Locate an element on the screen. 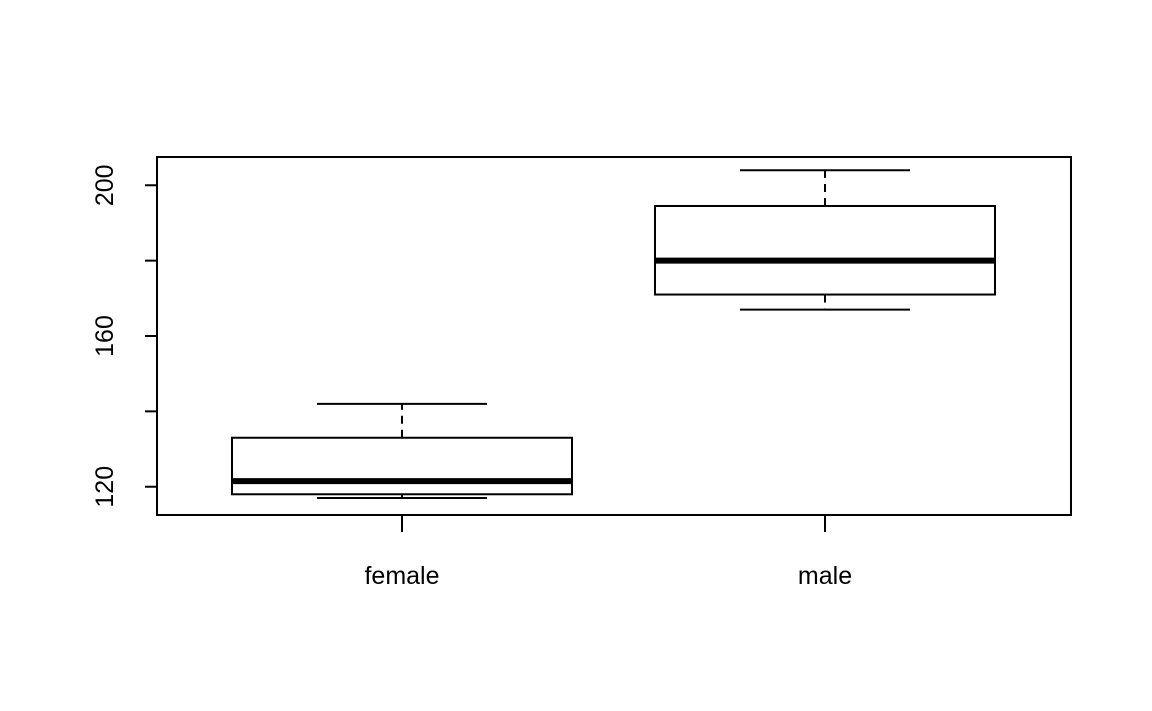 This screenshot has width=1152, height=711. x-tick-label-female: female is located at coordinates (401, 576).